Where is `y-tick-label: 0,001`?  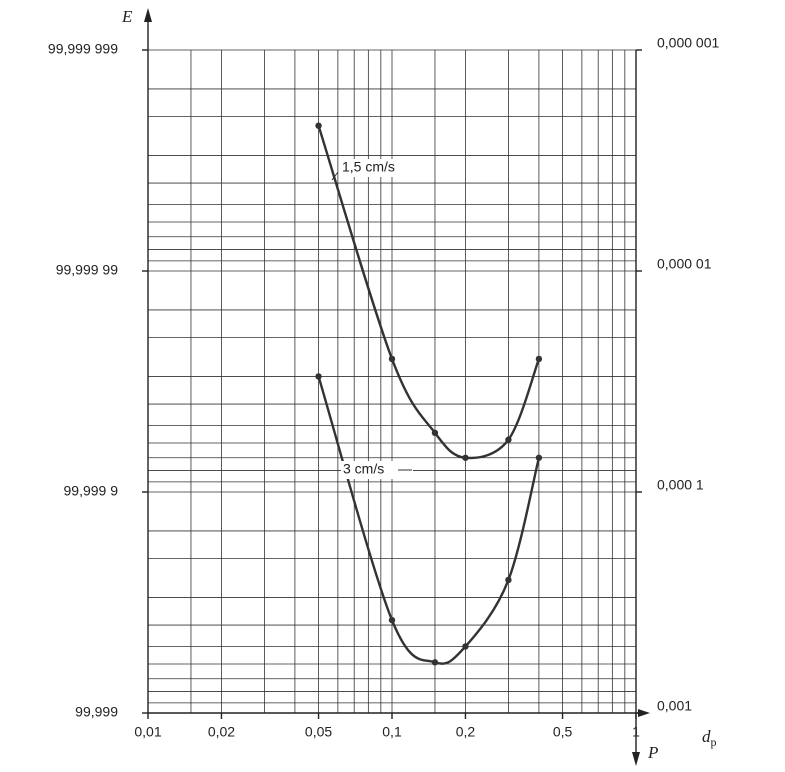
y-tick-label: 0,001 is located at coordinates (674, 706).